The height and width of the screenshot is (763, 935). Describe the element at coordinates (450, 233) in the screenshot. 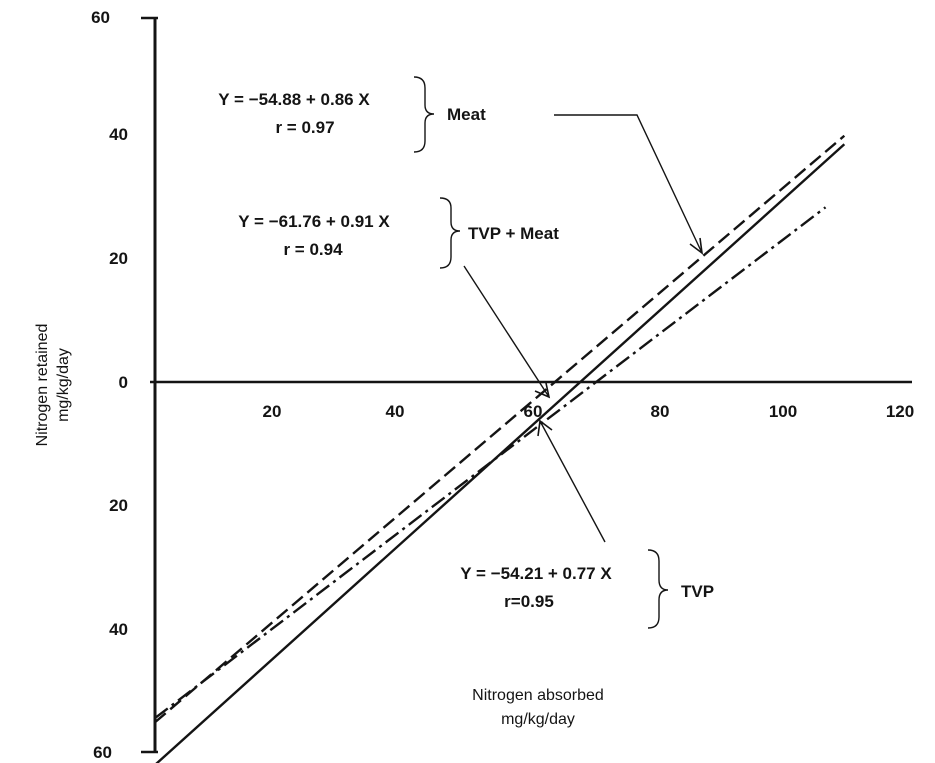

I see `tvp-meat-brace` at that location.